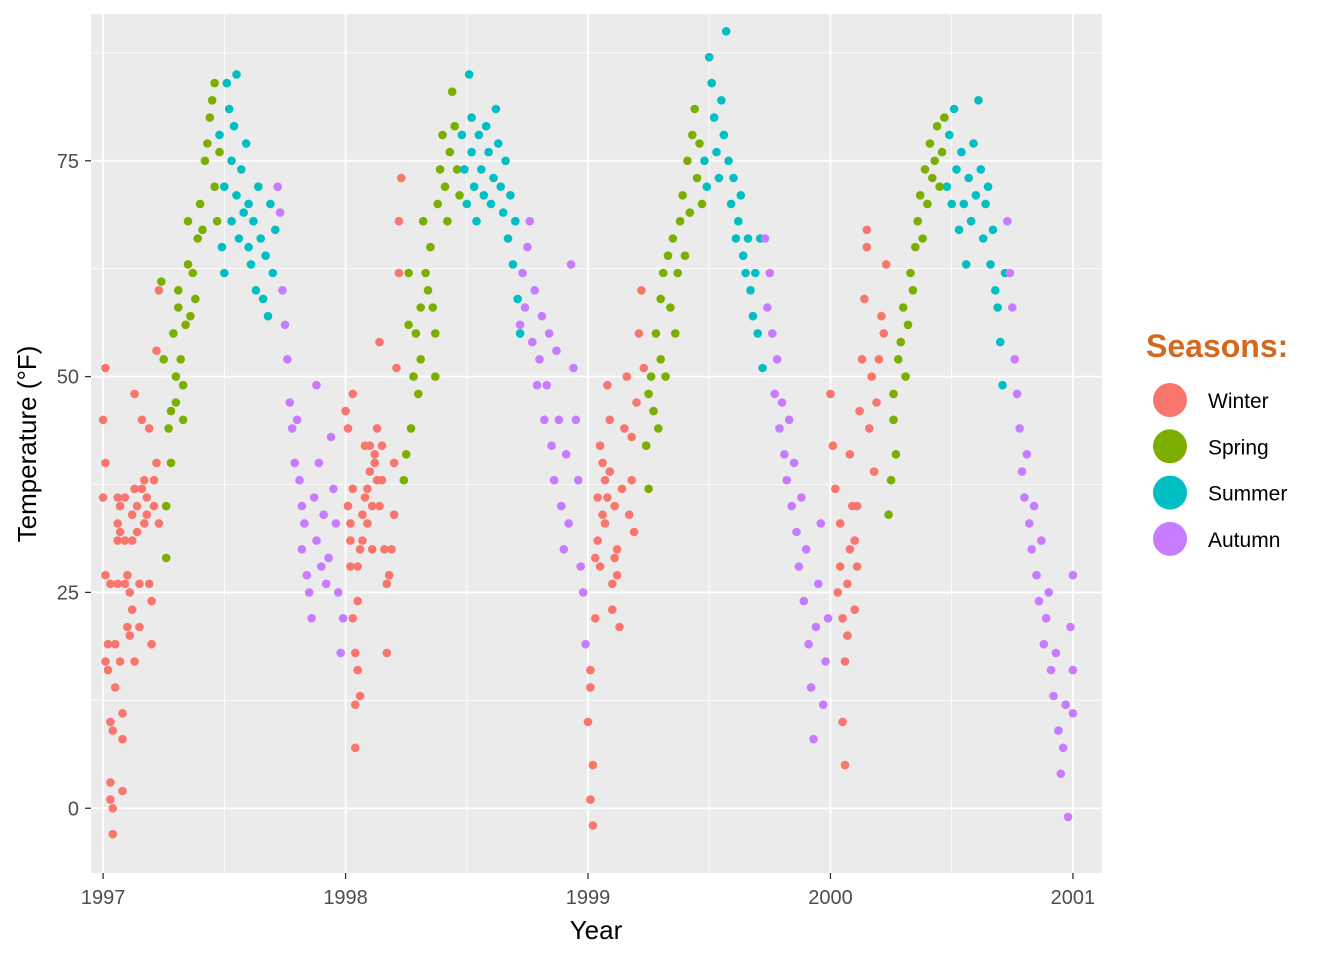 This screenshot has width=1344, height=960. Describe the element at coordinates (588, 891) in the screenshot. I see `x-axis: 1997 1998 1999 2000 2001` at that location.